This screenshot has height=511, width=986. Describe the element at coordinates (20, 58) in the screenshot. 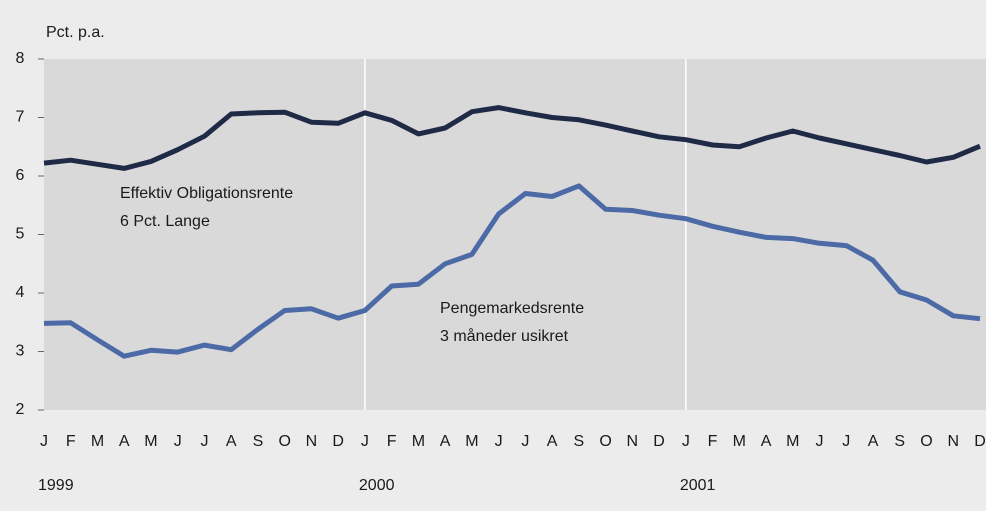

I see `y-tick-label: 8` at that location.